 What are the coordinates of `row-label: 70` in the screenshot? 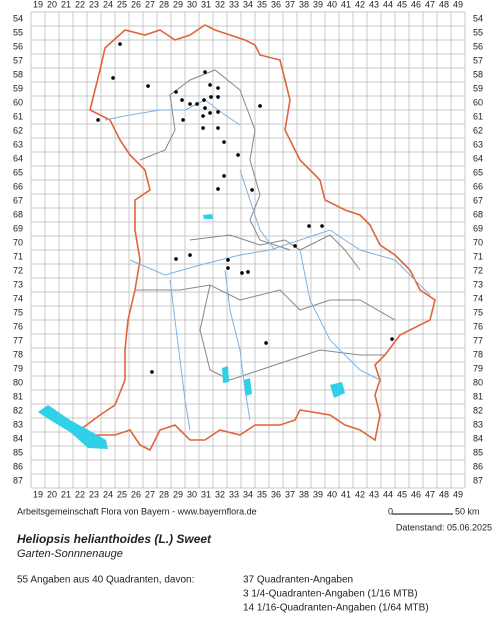 It's located at (18, 242).